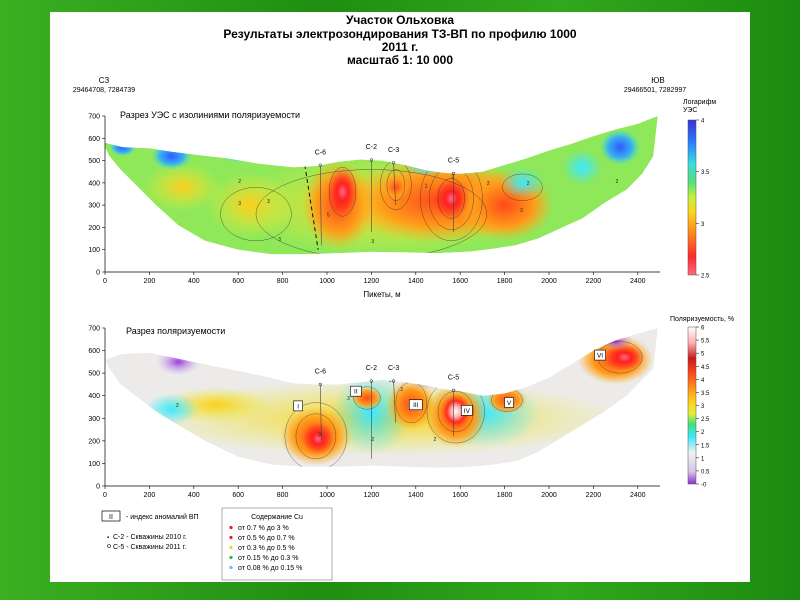  Describe the element at coordinates (400, 60) in the screenshot. I see `title-line-4: масштаб 1: 10 000` at that location.